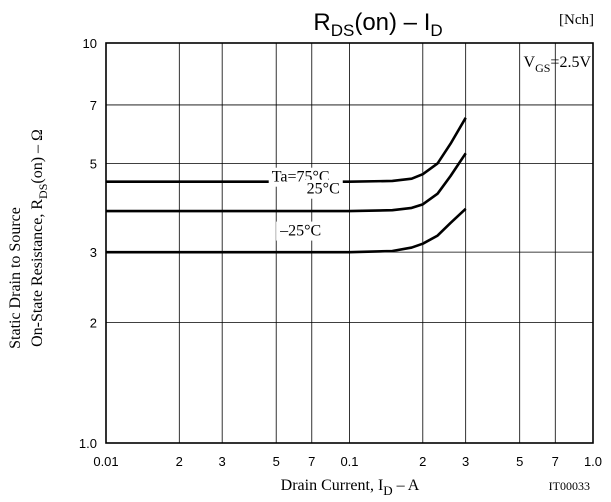 This screenshot has width=611, height=502. Describe the element at coordinates (349, 461) in the screenshot. I see `x-tick-label: 0.1` at that location.